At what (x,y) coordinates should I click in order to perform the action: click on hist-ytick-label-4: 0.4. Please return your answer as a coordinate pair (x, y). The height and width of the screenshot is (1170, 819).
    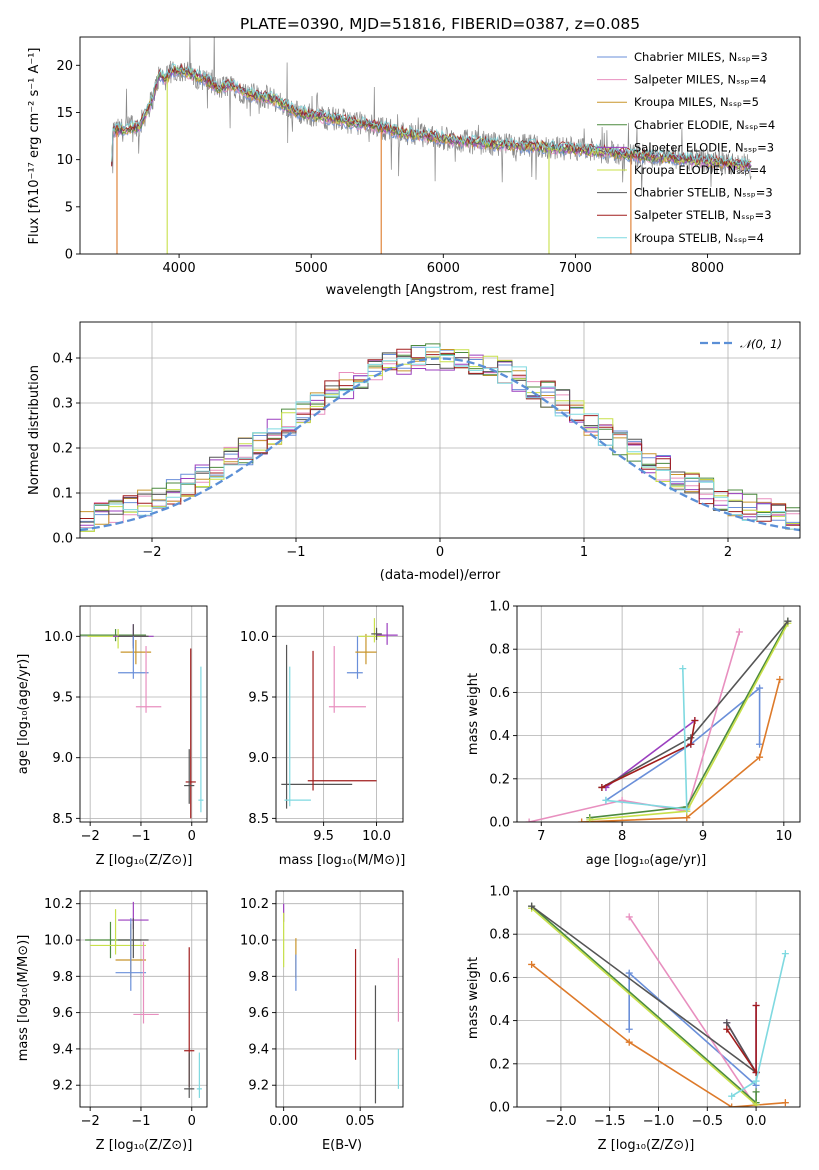
    Looking at the image, I should click on (62, 359).